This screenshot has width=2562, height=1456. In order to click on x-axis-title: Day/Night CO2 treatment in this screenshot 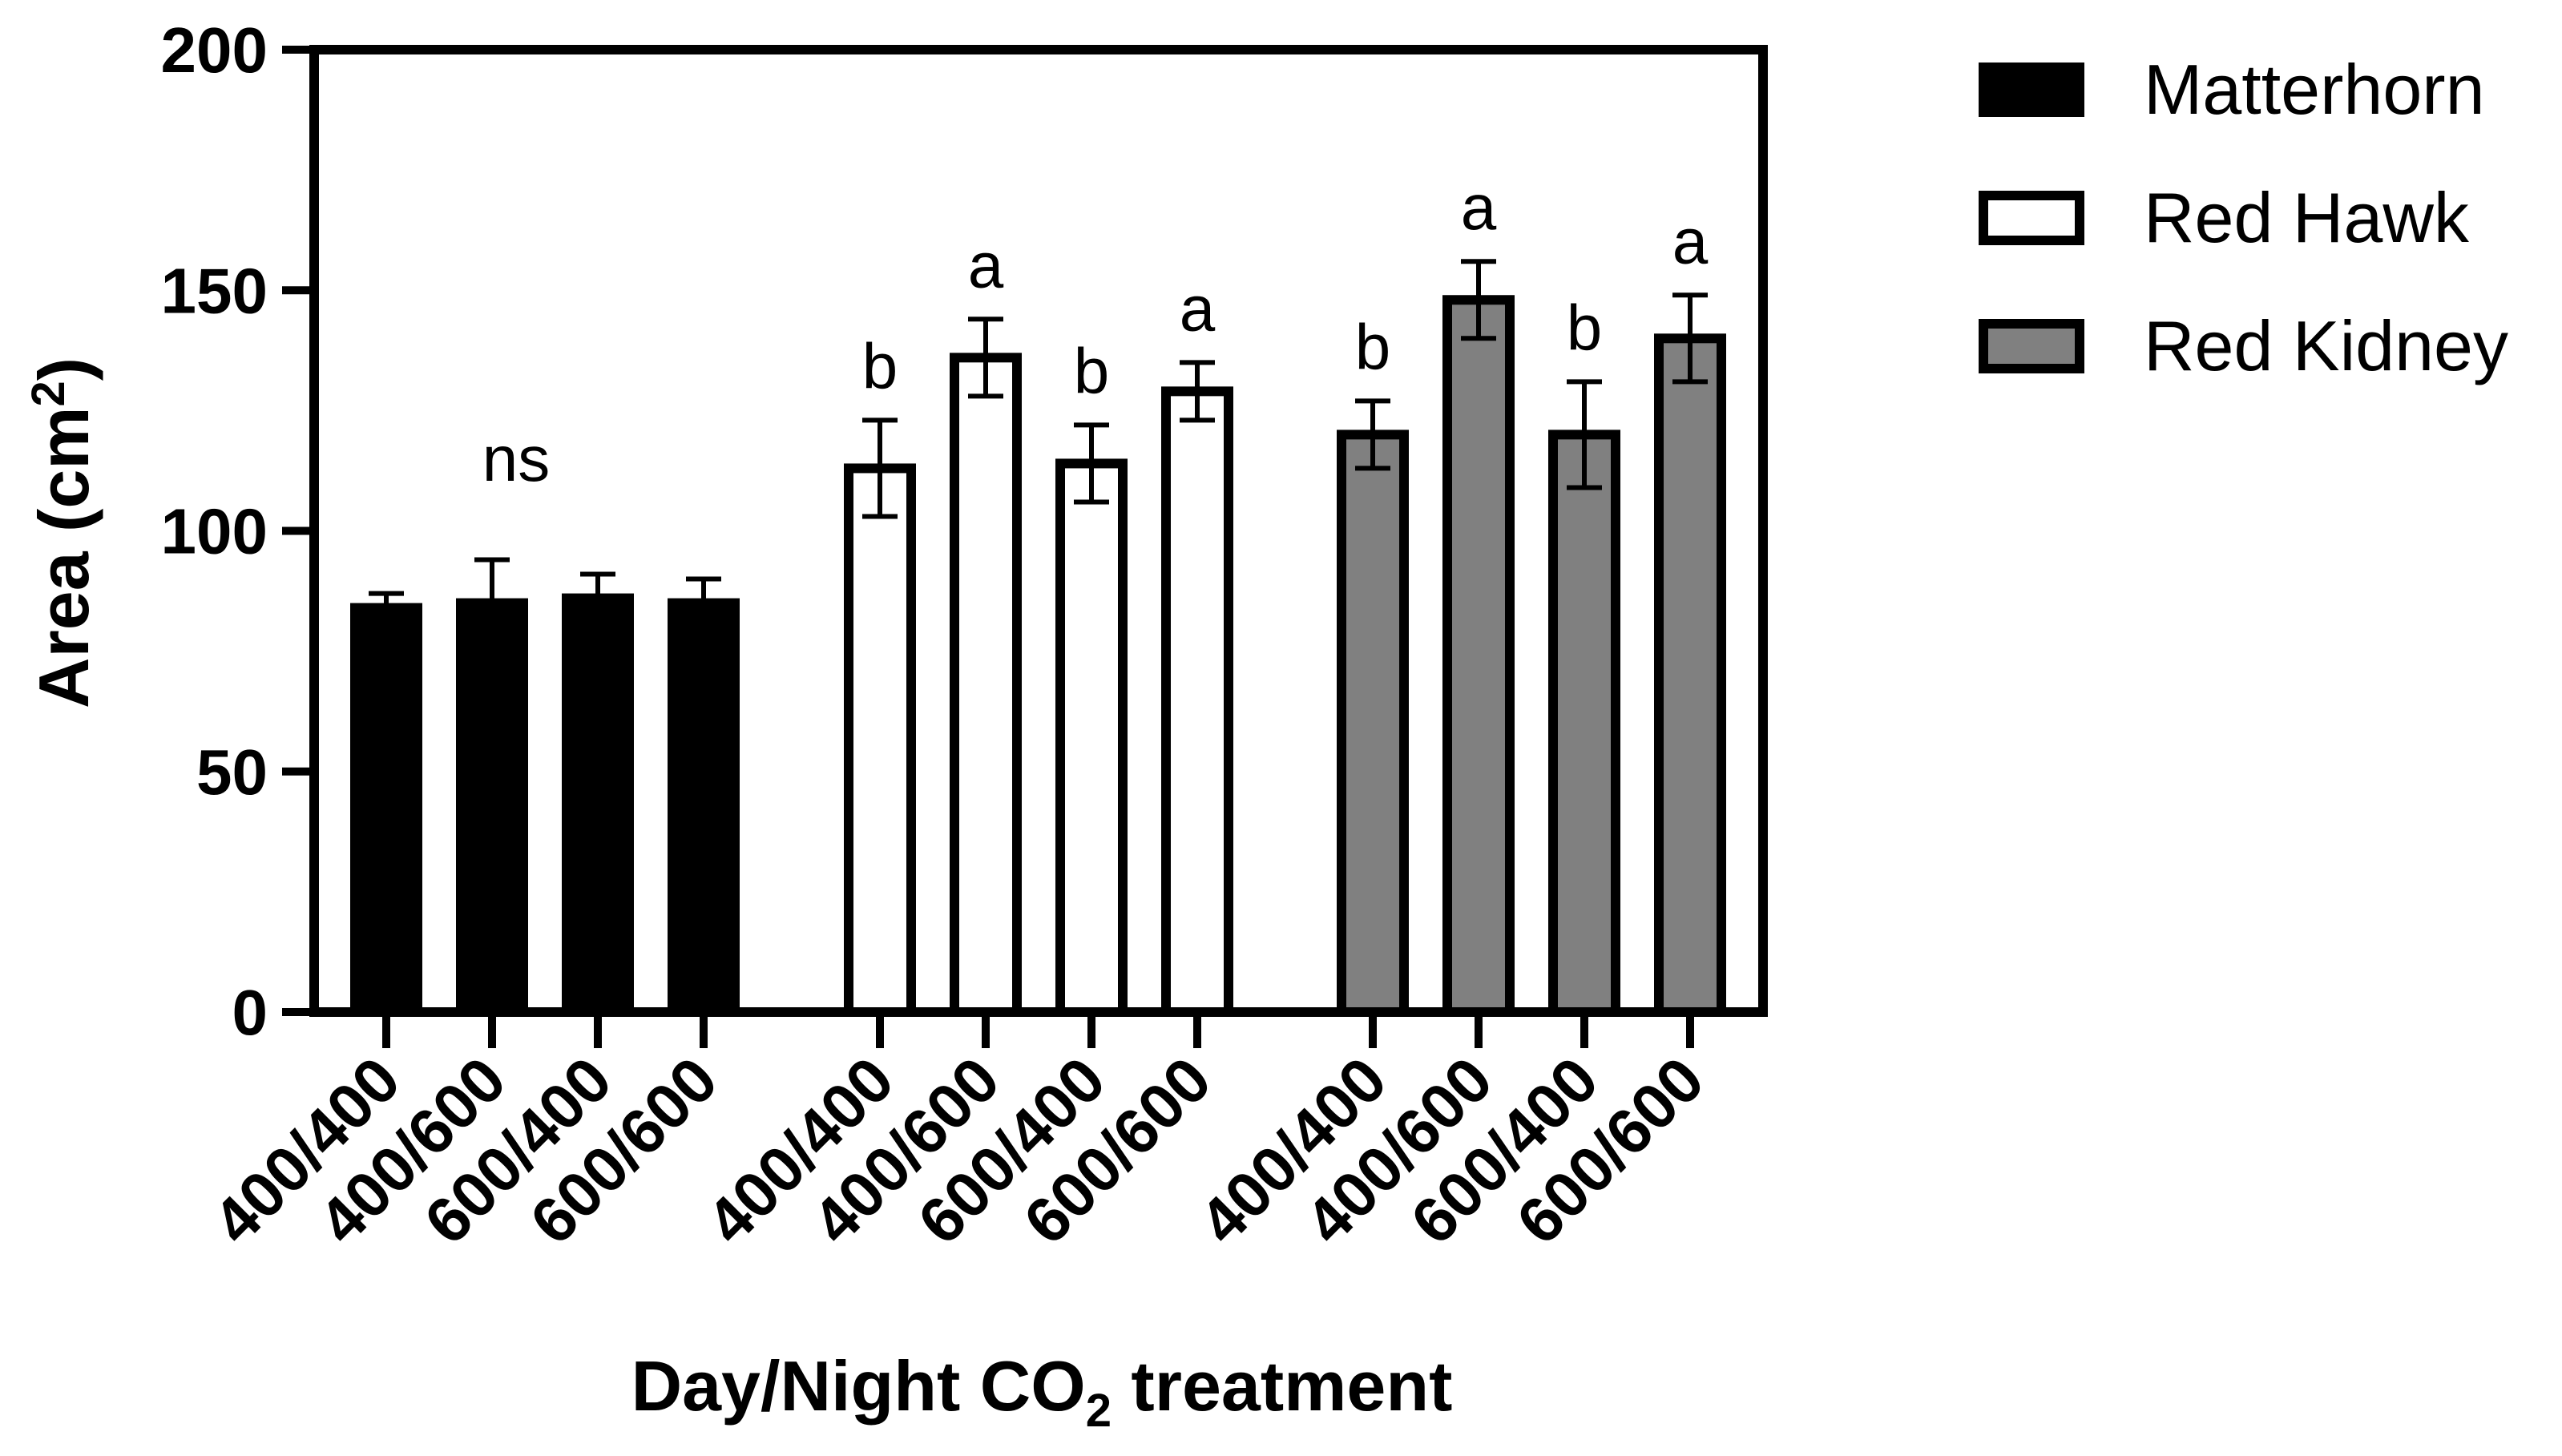, I will do `click(1042, 1392)`.